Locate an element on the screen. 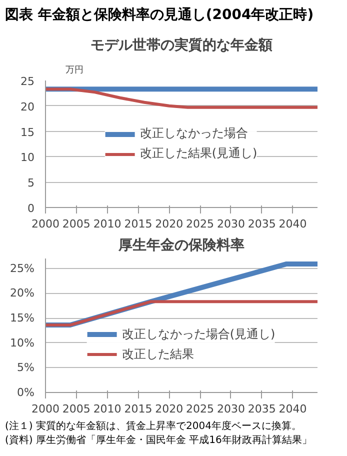 Image resolution: width=347 pixels, height=456 pixels. legend-label: 改正した結果(見通し) is located at coordinates (199, 153).